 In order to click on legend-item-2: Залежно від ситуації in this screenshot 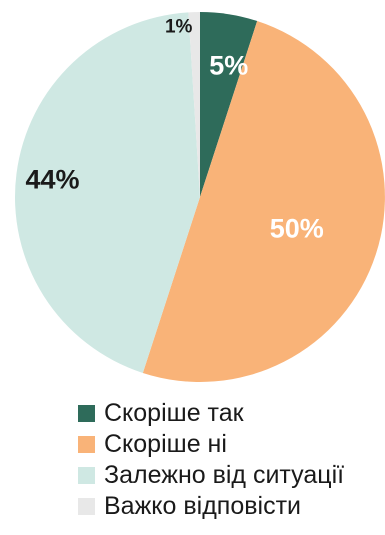, I will do `click(211, 475)`.